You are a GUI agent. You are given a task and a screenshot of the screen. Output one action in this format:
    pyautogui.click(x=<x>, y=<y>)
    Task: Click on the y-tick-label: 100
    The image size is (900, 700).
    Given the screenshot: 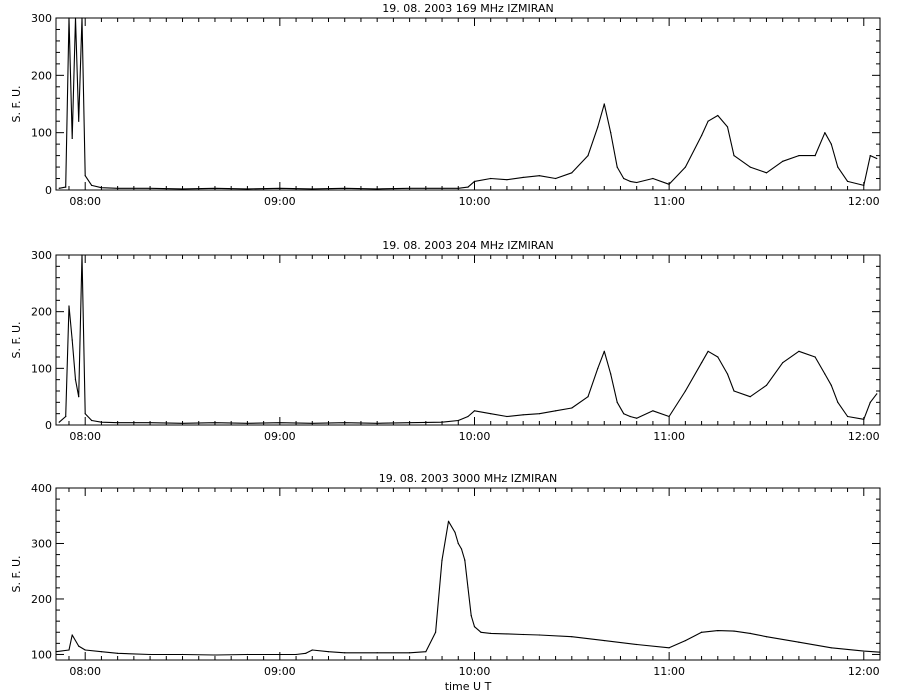 What is the action you would take?
    pyautogui.click(x=41, y=368)
    